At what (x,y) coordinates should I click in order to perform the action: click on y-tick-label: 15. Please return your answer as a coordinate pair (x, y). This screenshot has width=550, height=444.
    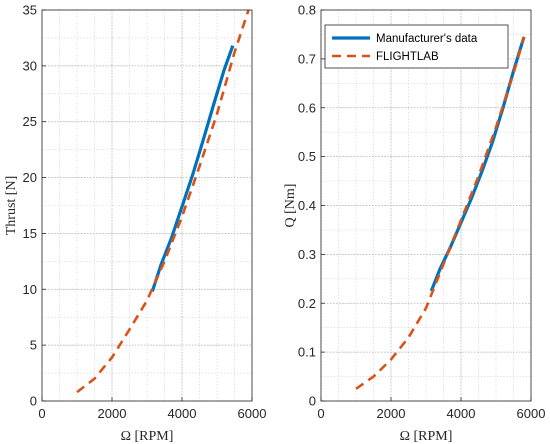
    Looking at the image, I should click on (30, 233).